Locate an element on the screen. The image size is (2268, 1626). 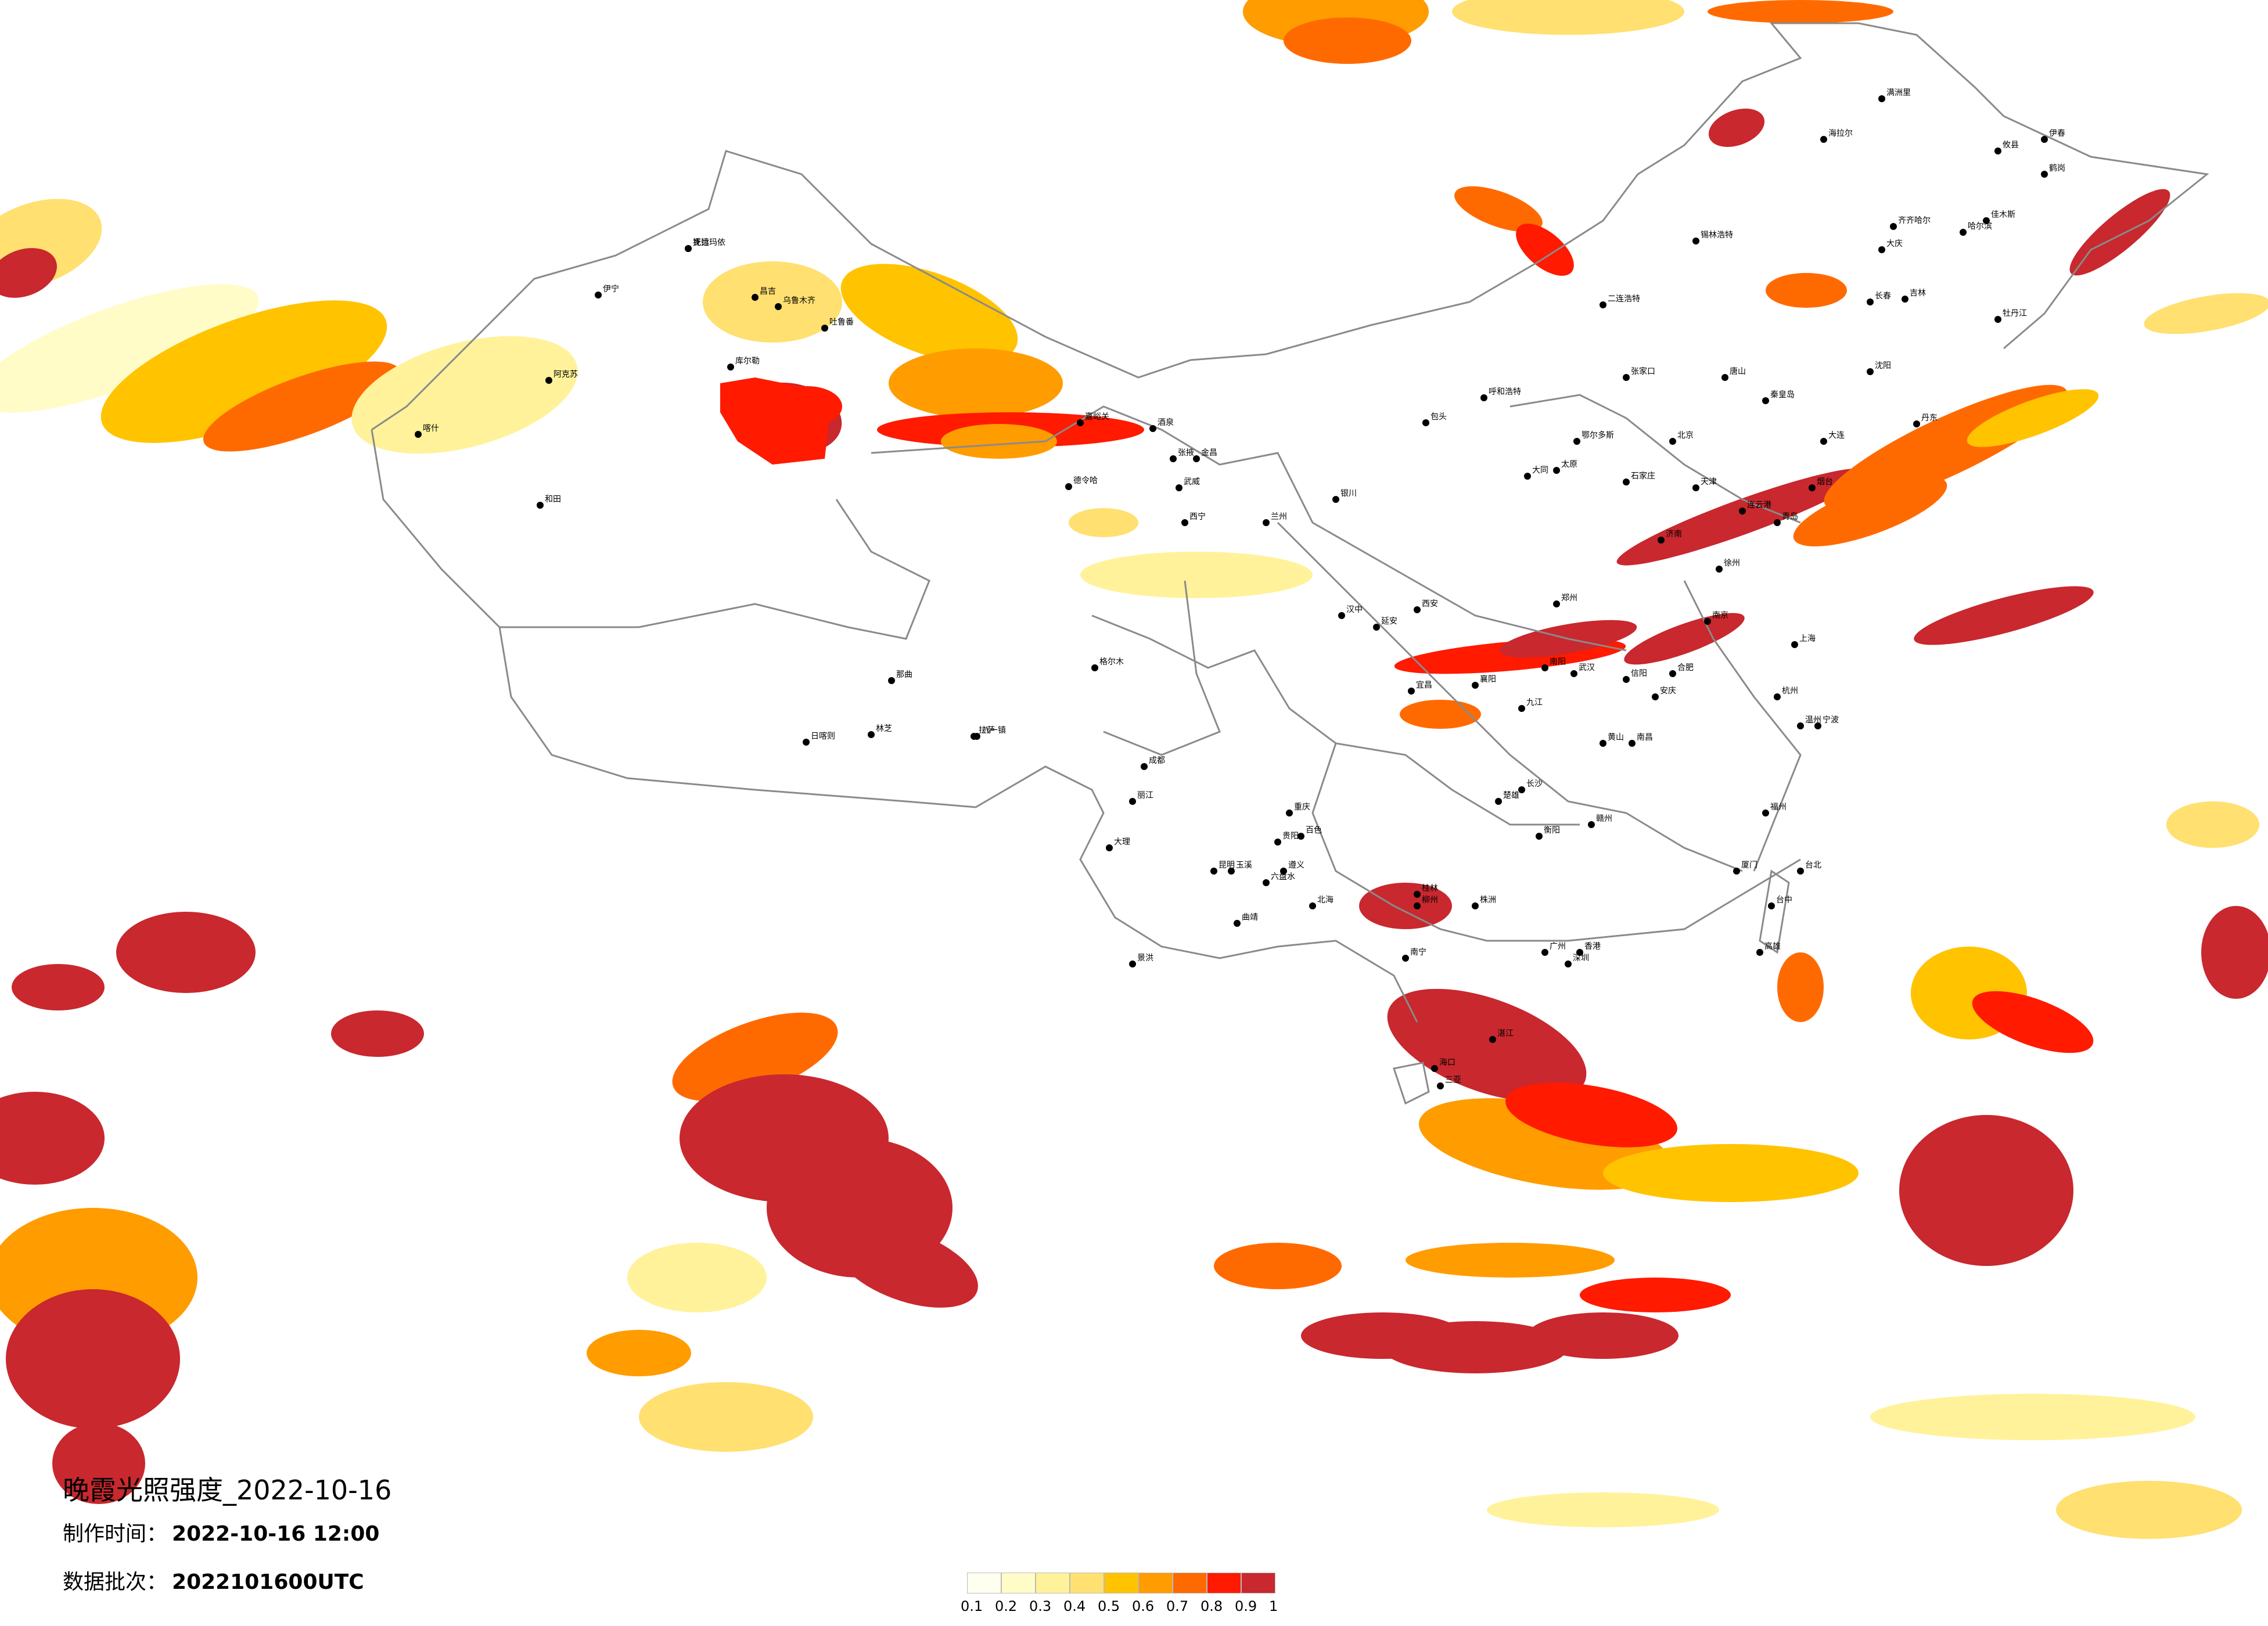
city-label: 包头 is located at coordinates (1438, 417).